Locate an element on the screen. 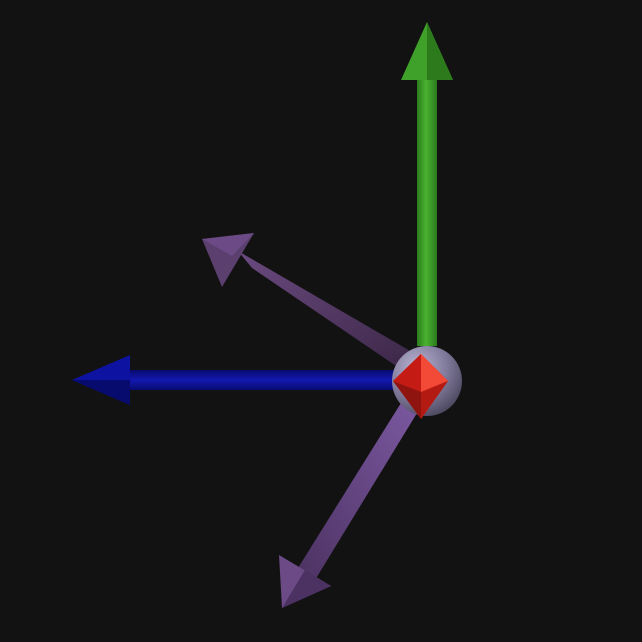  purple-lower-arrow-head-shade is located at coordinates (306, 589).